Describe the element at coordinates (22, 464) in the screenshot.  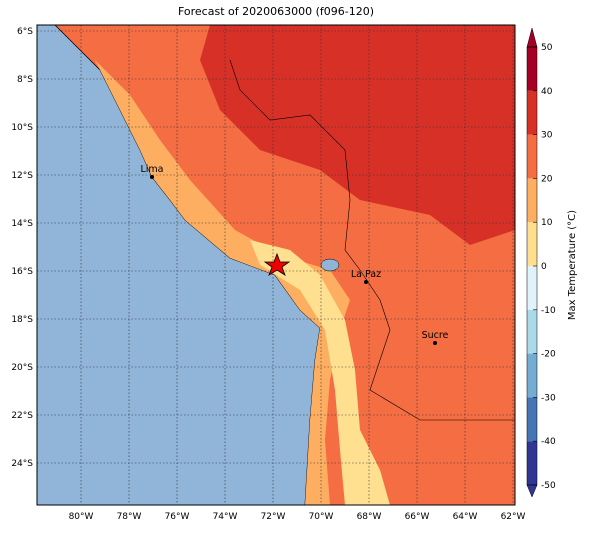
I see `y-tick-label: 24°S` at that location.